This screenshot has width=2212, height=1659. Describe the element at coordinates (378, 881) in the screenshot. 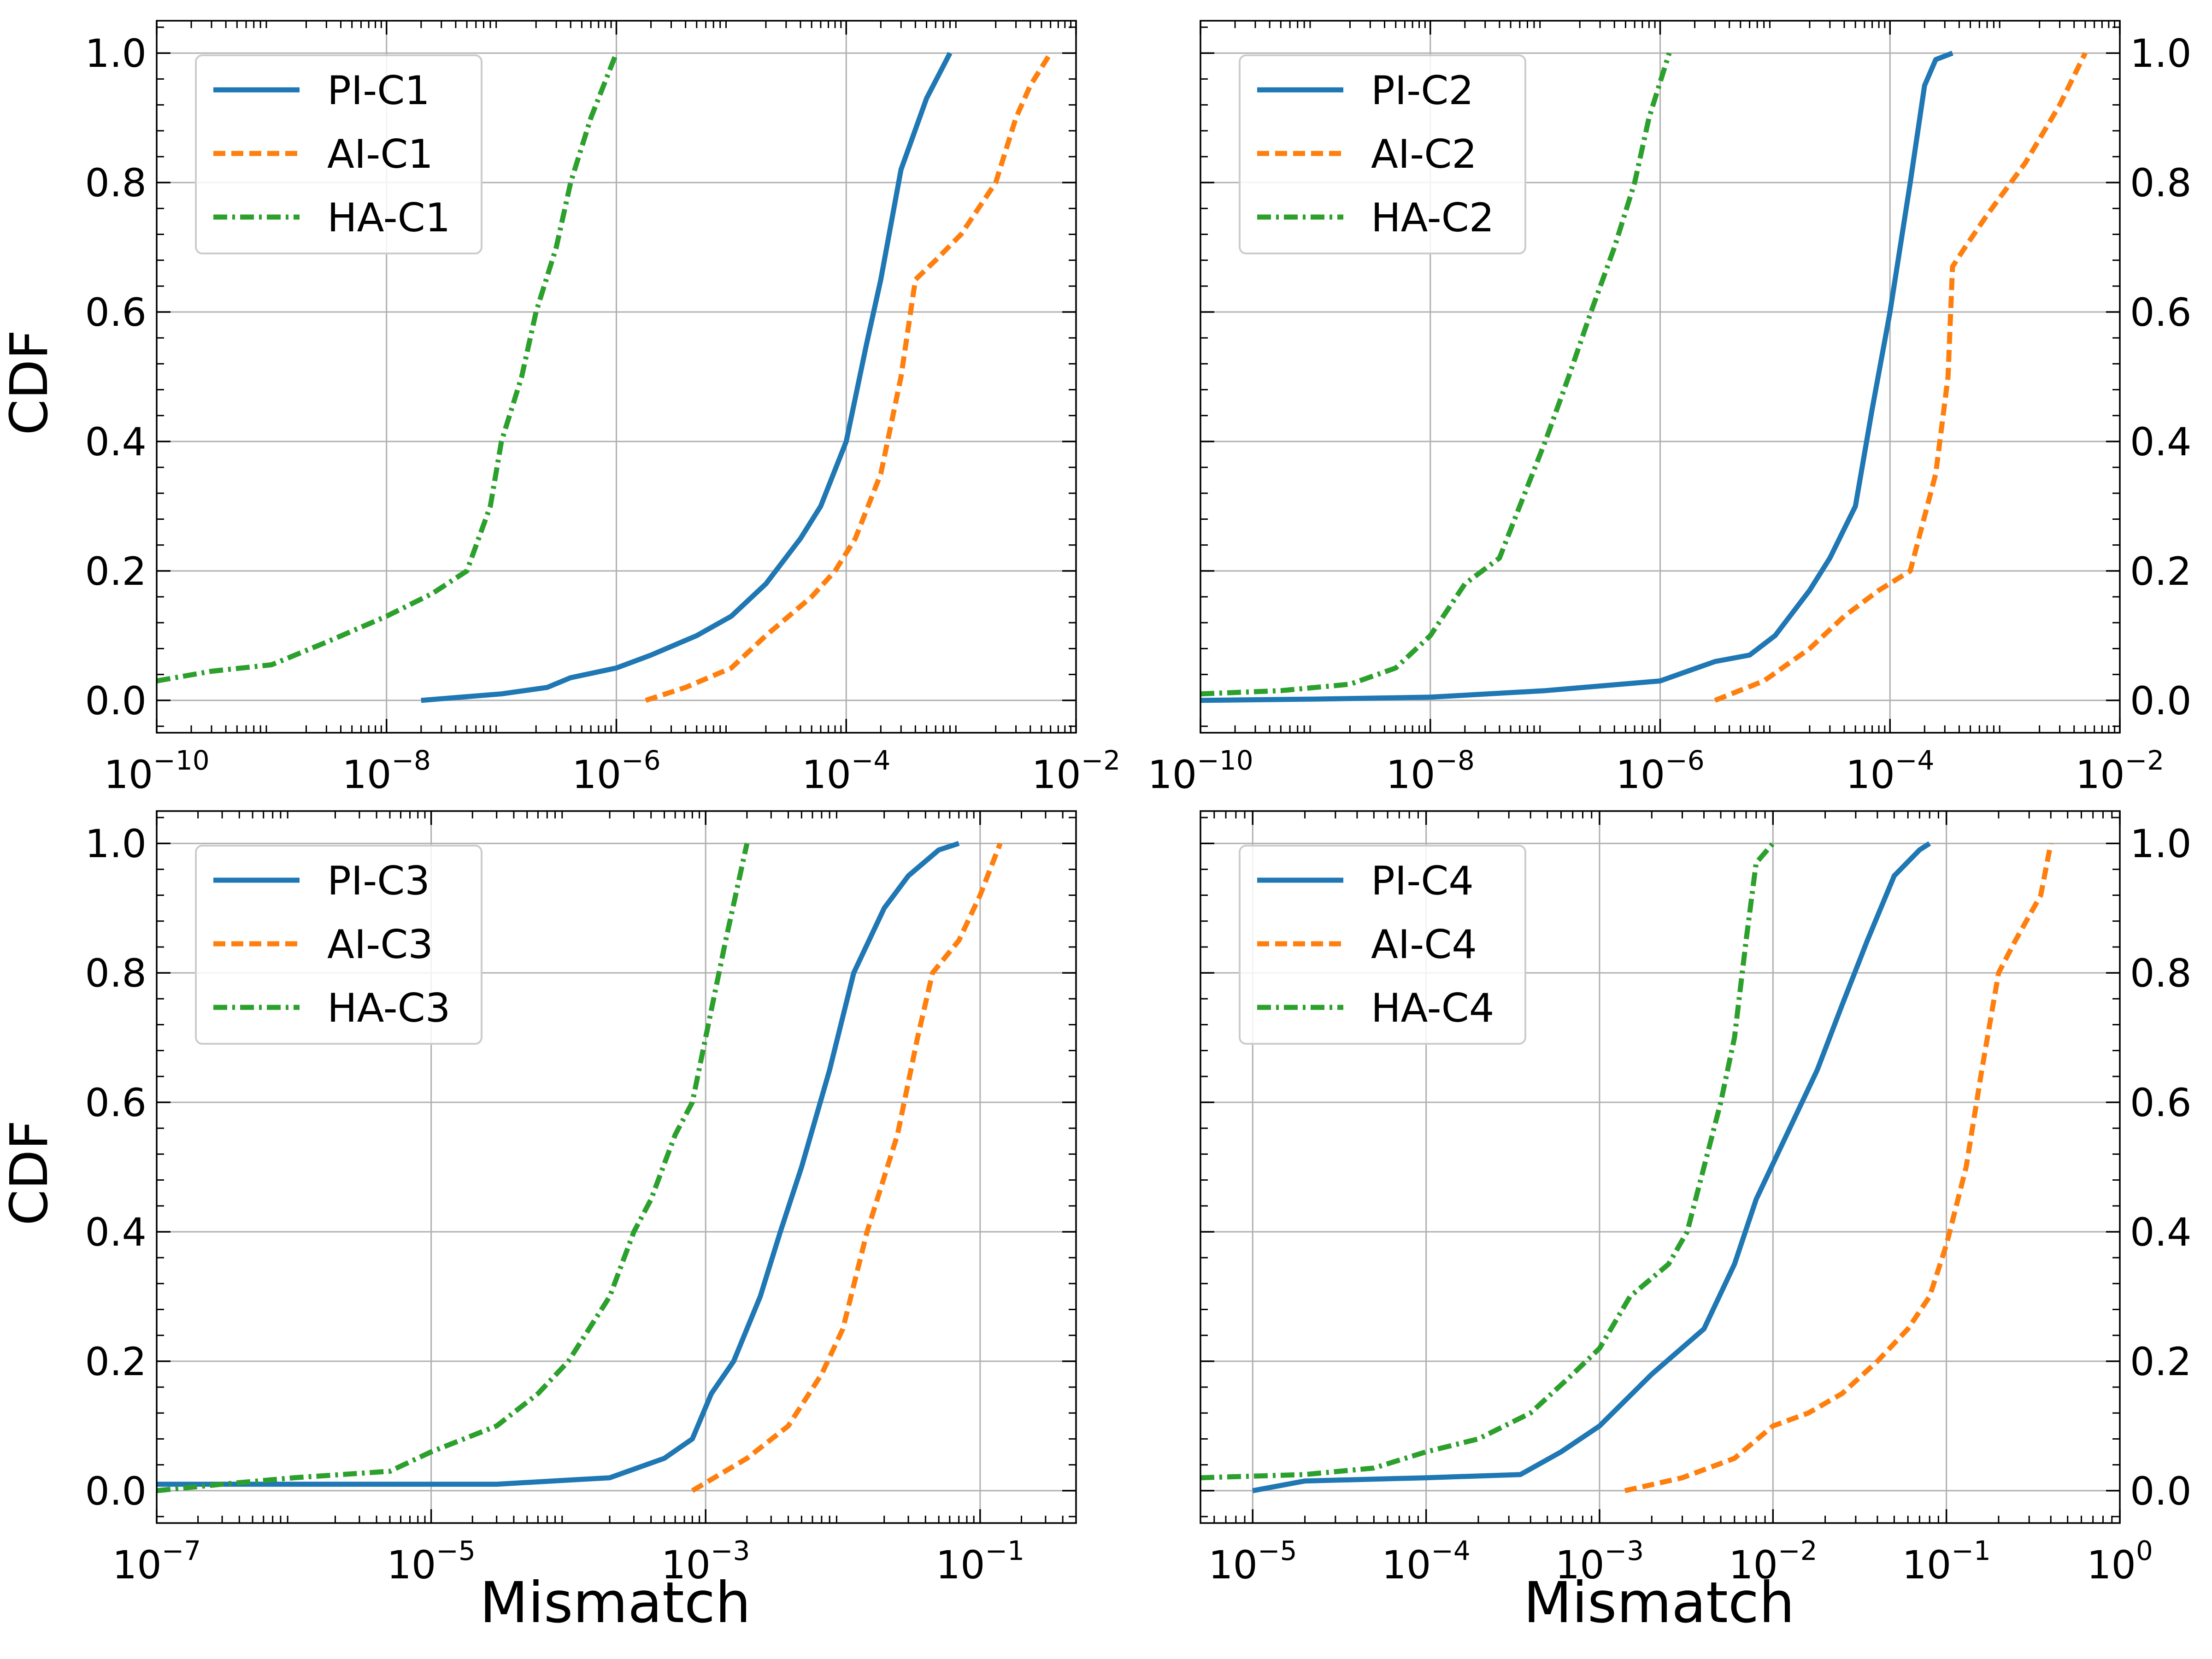

I see `legend-label: PI-C3` at that location.